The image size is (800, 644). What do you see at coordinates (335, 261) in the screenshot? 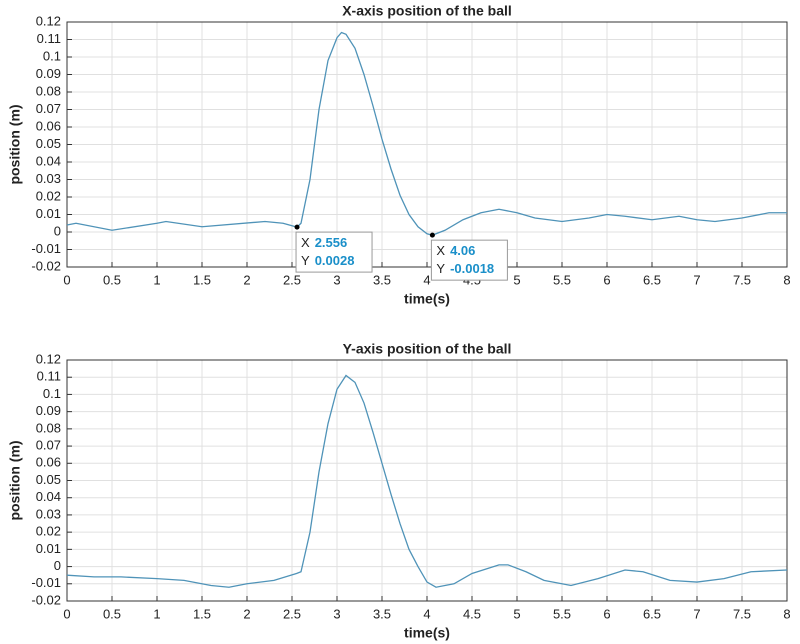
I see `datatip-value: 0.0028` at bounding box center [335, 261].